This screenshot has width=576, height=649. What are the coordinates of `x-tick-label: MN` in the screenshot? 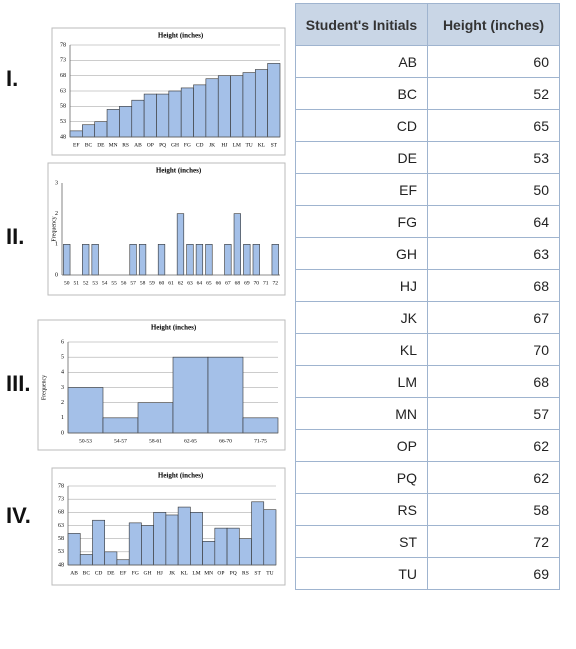 It's located at (113, 145).